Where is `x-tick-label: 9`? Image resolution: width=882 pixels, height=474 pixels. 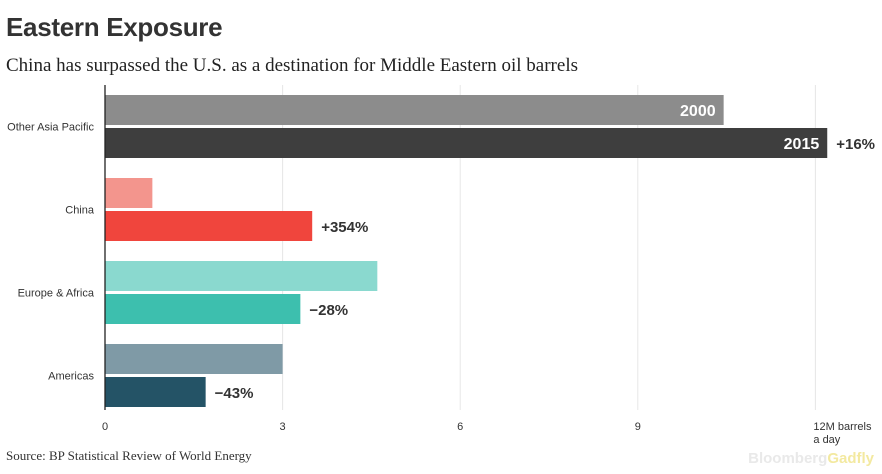 x-tick-label: 9 is located at coordinates (638, 427).